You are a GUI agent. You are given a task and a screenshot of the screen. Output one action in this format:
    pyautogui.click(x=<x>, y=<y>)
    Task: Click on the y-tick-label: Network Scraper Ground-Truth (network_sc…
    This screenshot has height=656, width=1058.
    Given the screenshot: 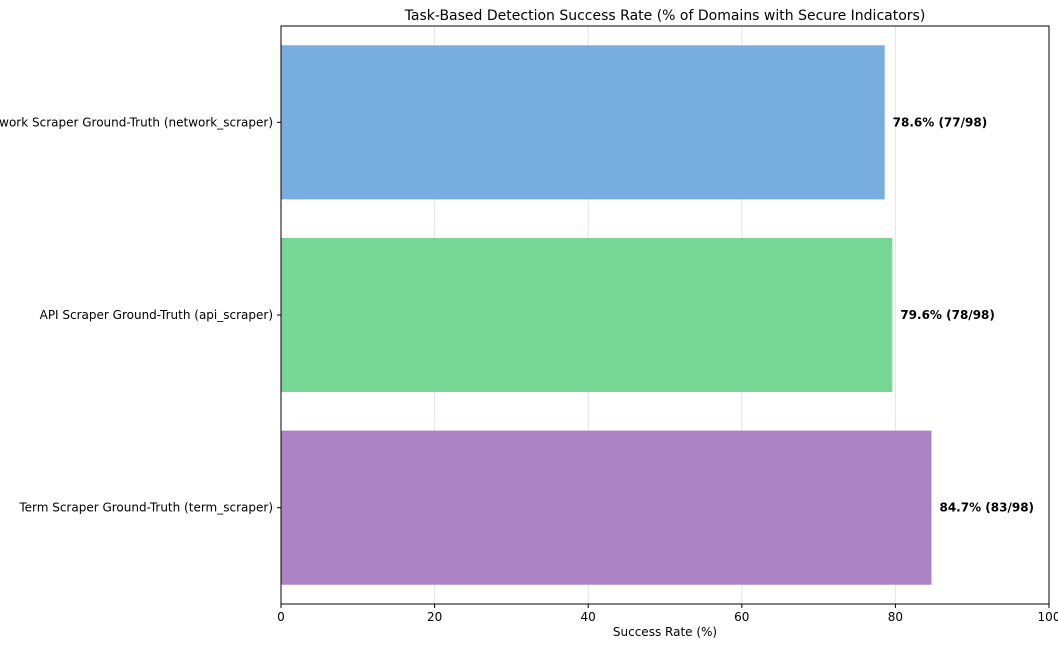 What is the action you would take?
    pyautogui.click(x=136, y=122)
    